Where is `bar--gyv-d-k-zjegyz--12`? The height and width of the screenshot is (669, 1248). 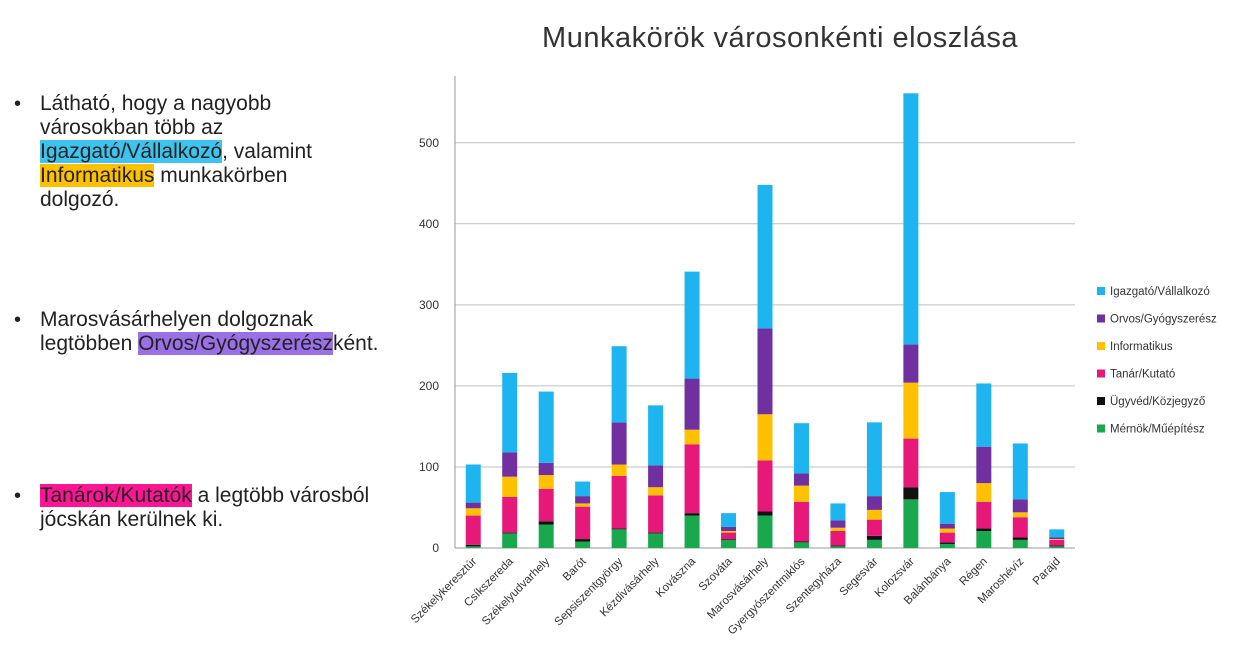 bar--gyv-d-k-zjegyz--12 is located at coordinates (911, 493).